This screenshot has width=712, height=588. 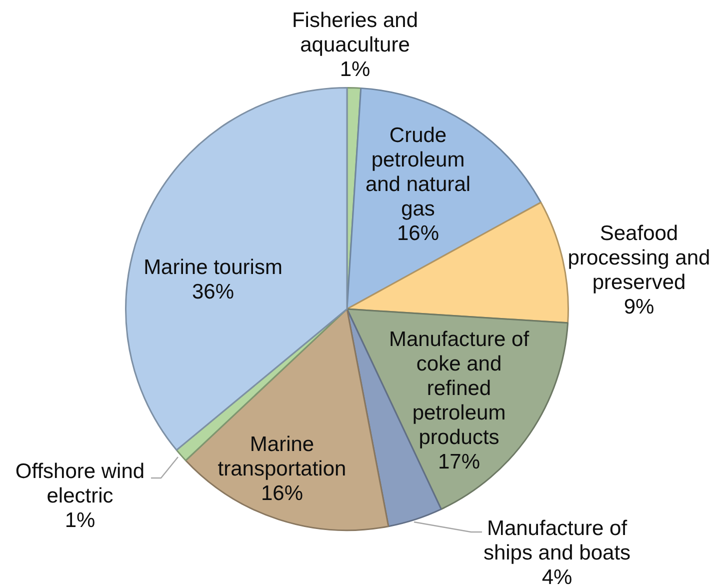 I want to click on data-label: 17%, so click(x=459, y=462).